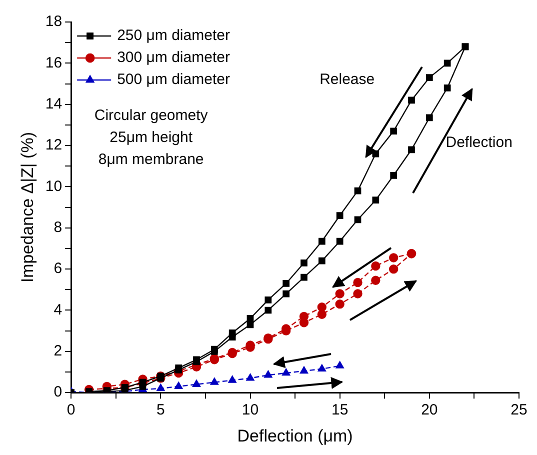 The width and height of the screenshot is (537, 455). I want to click on y-tick-label: 0, so click(58, 392).